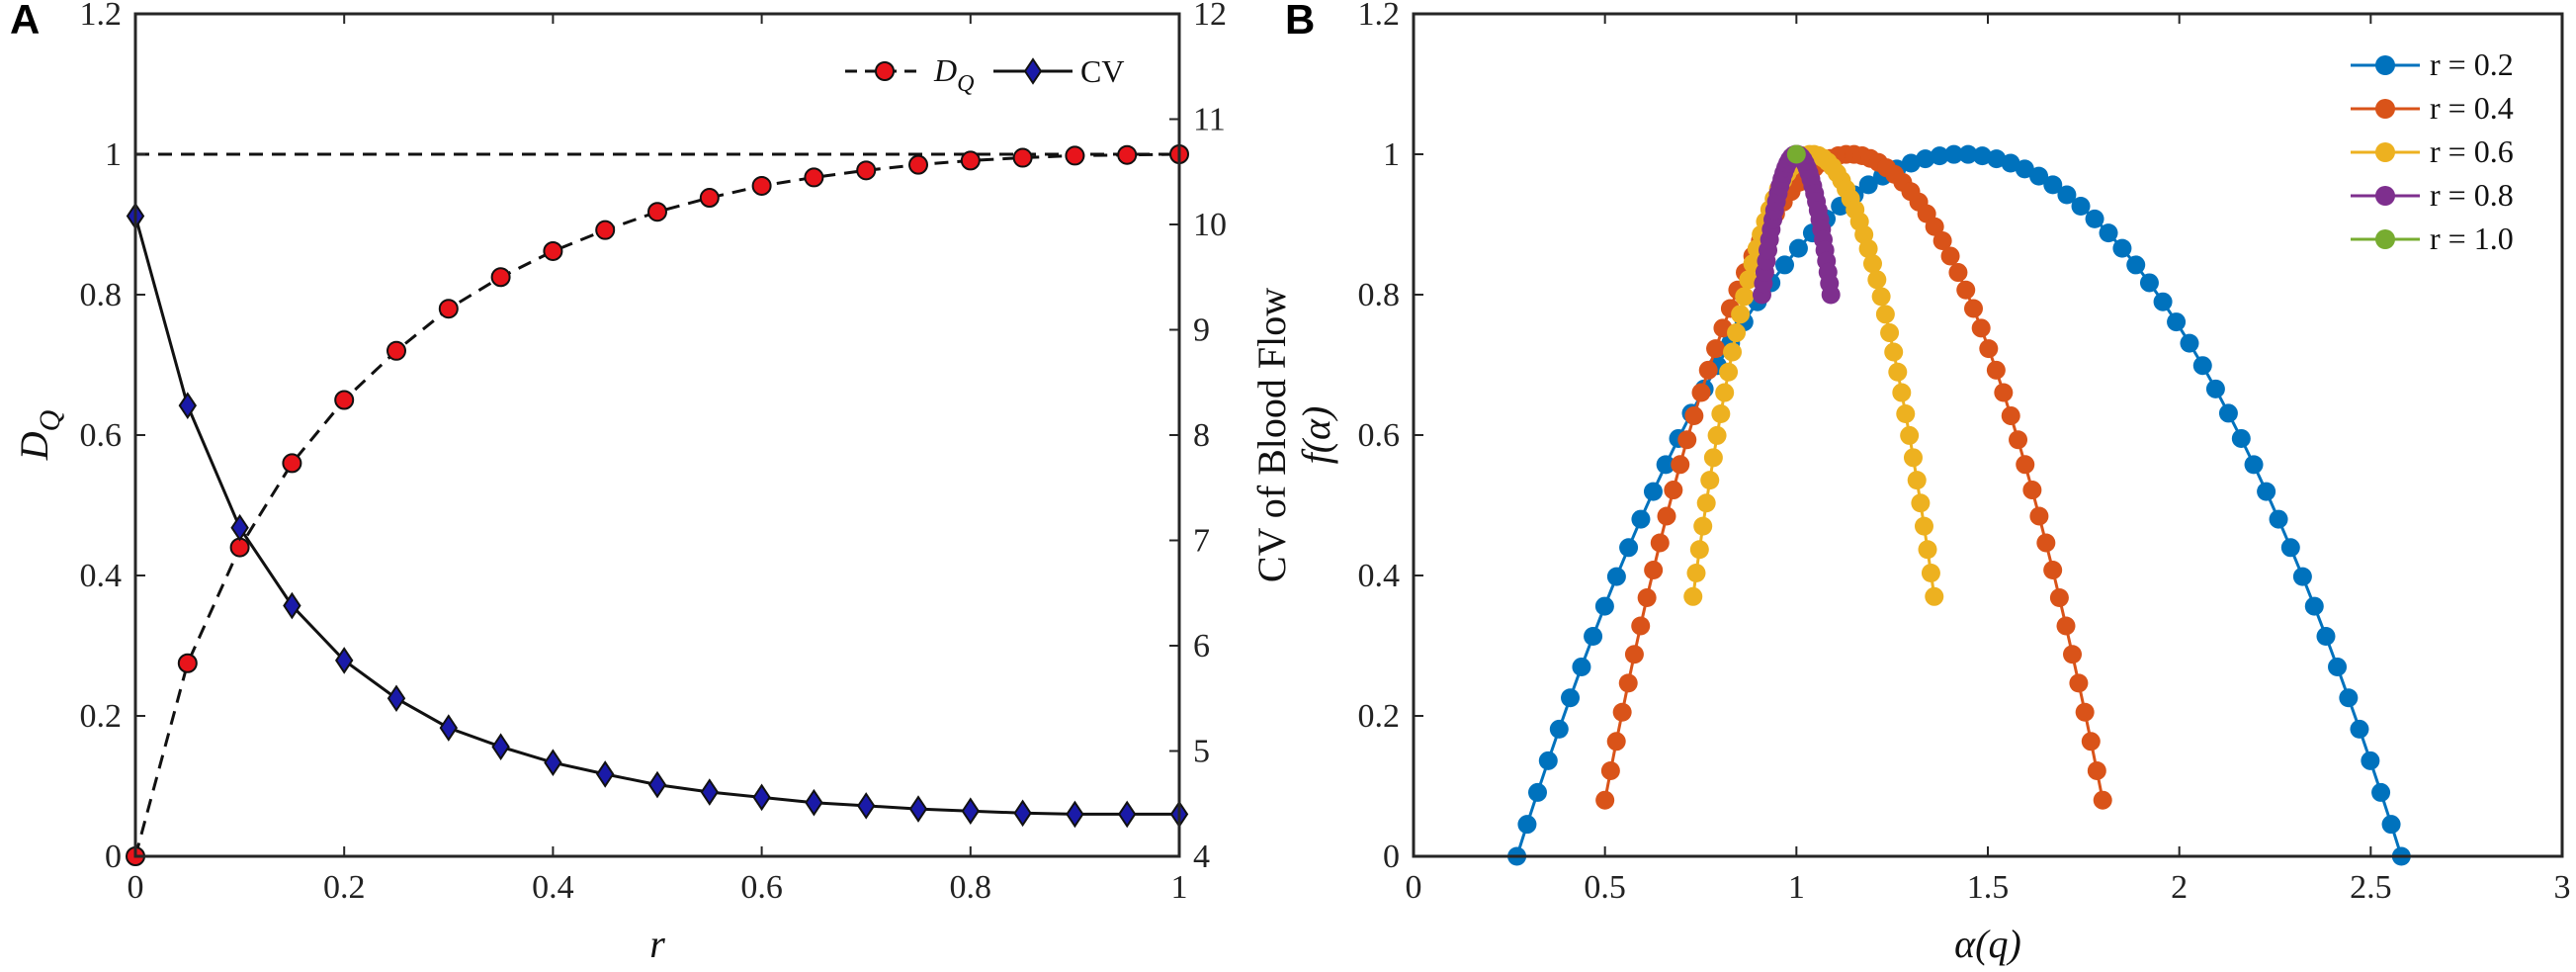 The height and width of the screenshot is (972, 2576). I want to click on y-tick-label: 1.2, so click(1379, 16).